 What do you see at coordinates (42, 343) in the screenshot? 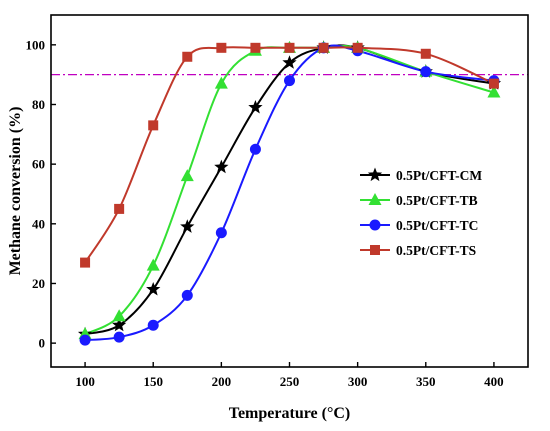
I see `y-tick-label: 0` at bounding box center [42, 343].